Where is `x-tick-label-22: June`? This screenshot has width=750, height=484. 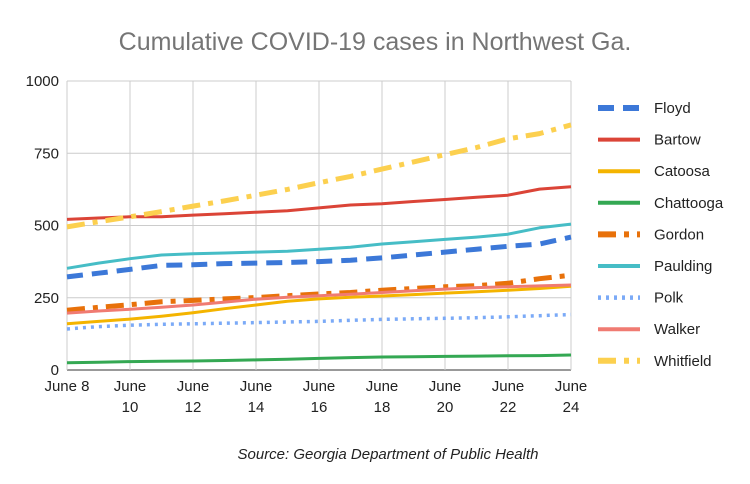 x-tick-label-22: June is located at coordinates (508, 386).